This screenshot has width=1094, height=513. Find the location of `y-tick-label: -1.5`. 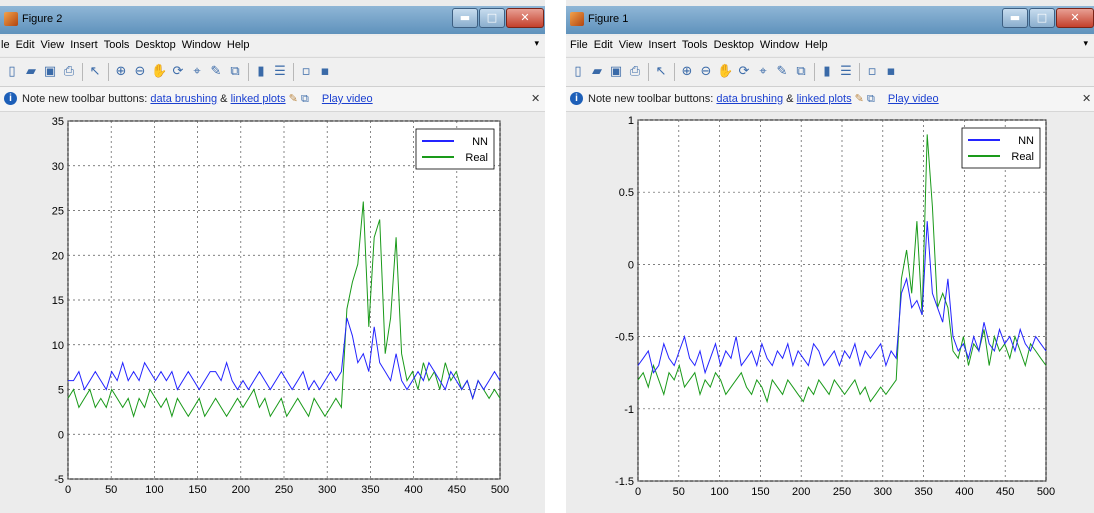

y-tick-label: -1.5 is located at coordinates (624, 482).